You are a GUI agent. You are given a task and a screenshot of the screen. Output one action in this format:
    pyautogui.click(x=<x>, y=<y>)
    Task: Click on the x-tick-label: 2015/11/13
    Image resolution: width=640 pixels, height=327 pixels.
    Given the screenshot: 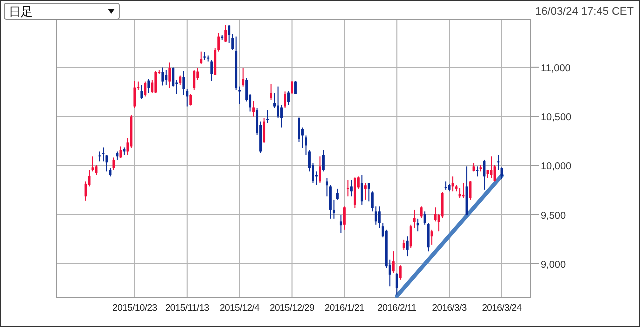 What is the action you would take?
    pyautogui.click(x=187, y=308)
    